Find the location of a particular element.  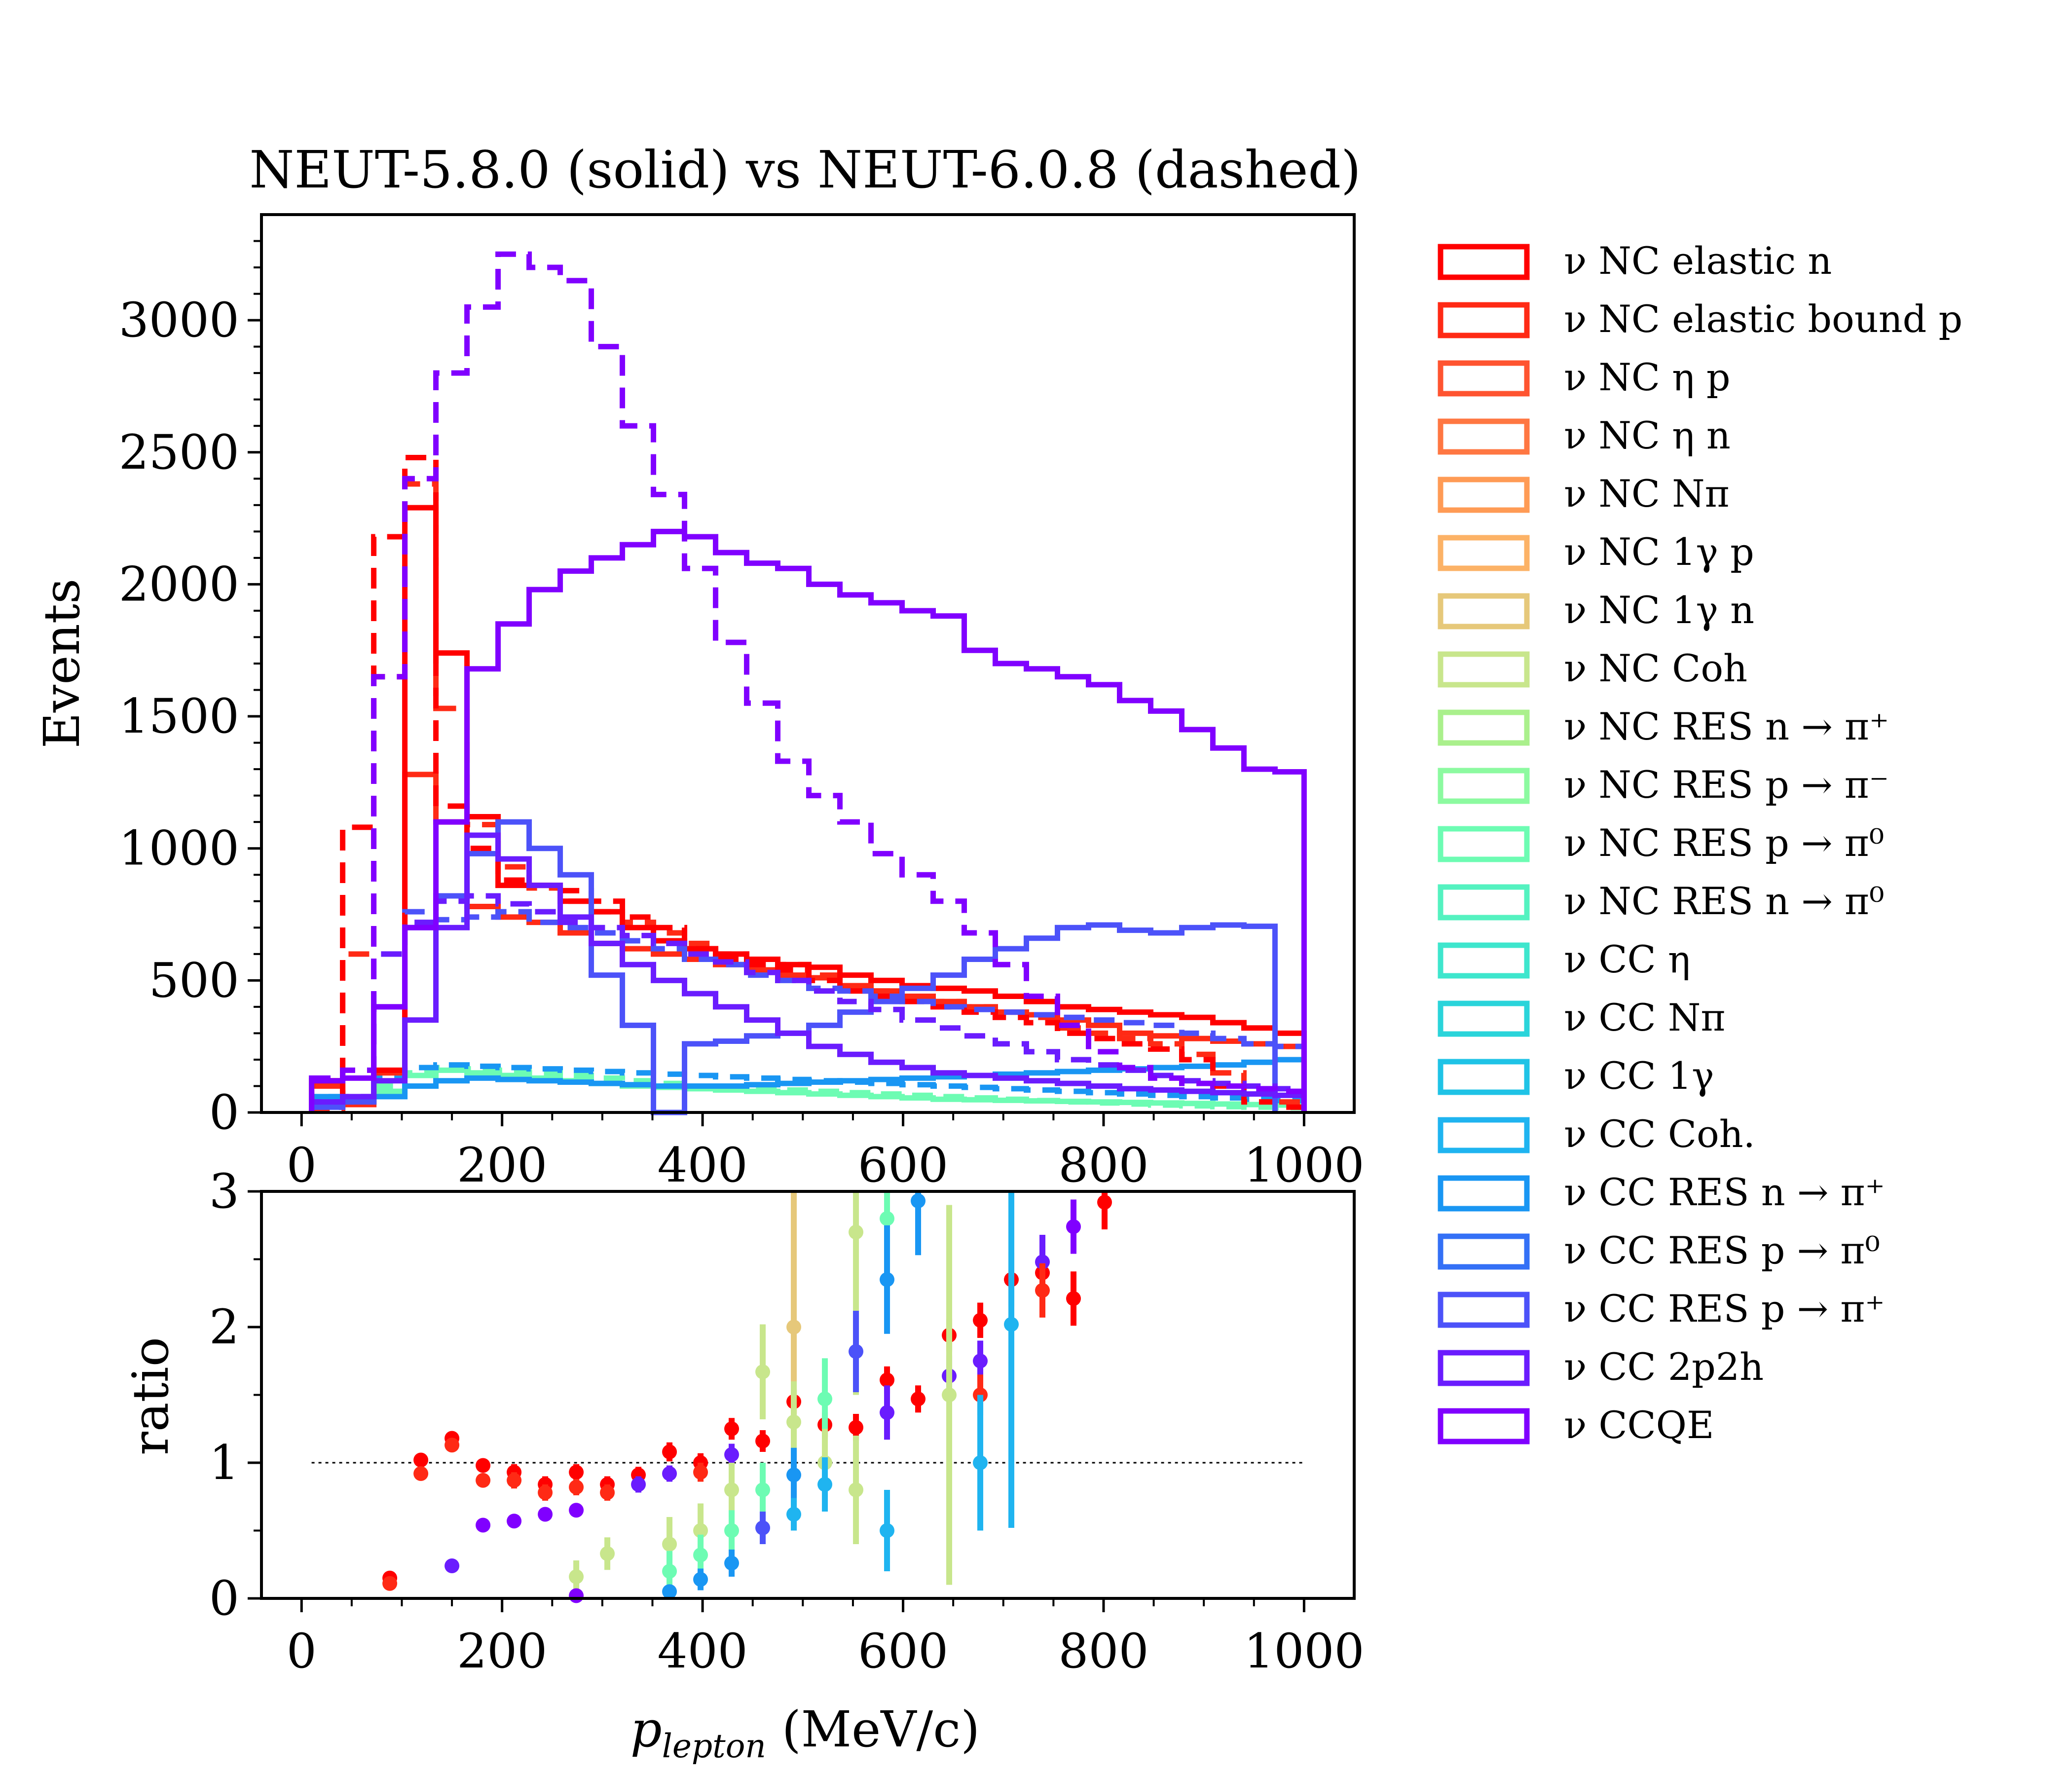

top-y-tick-label: 0 is located at coordinates (224, 1113).